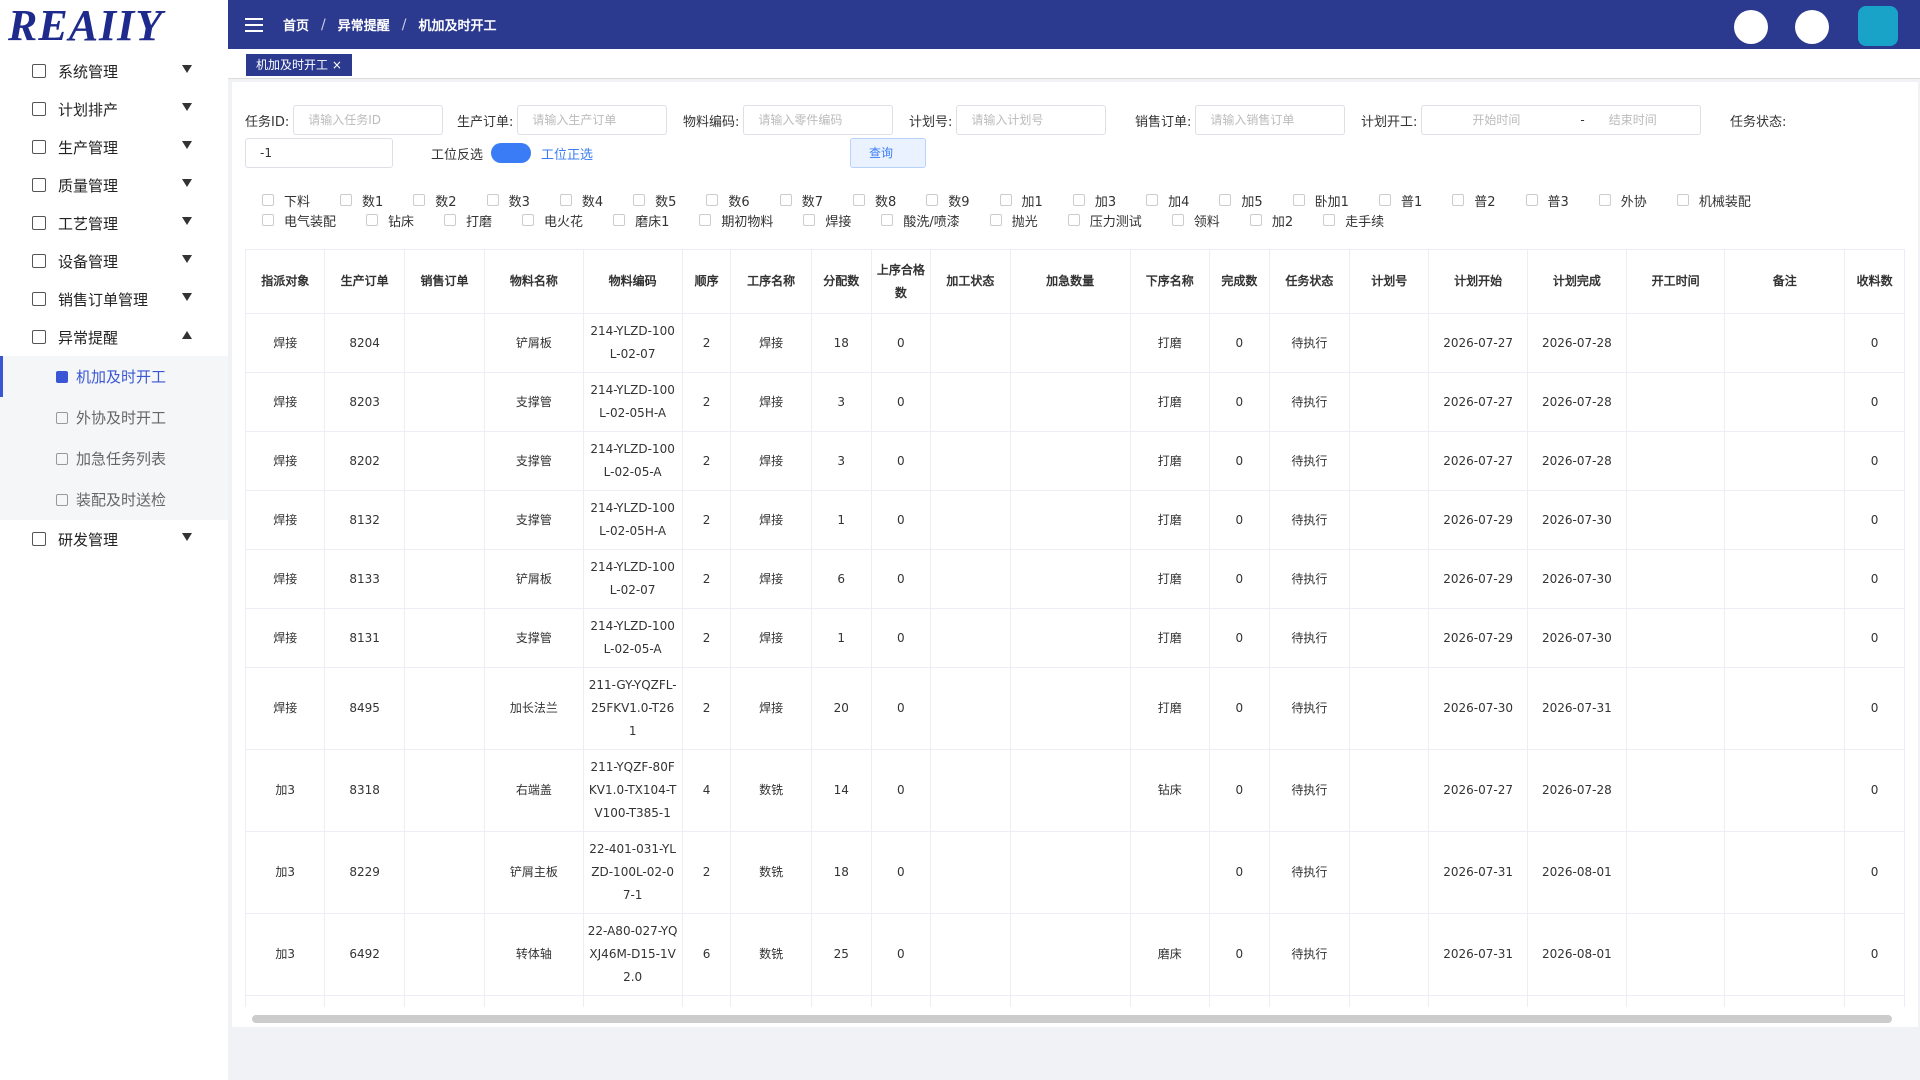 Image resolution: width=1920 pixels, height=1080 pixels. I want to click on date-start: 开始时间, so click(1496, 120).